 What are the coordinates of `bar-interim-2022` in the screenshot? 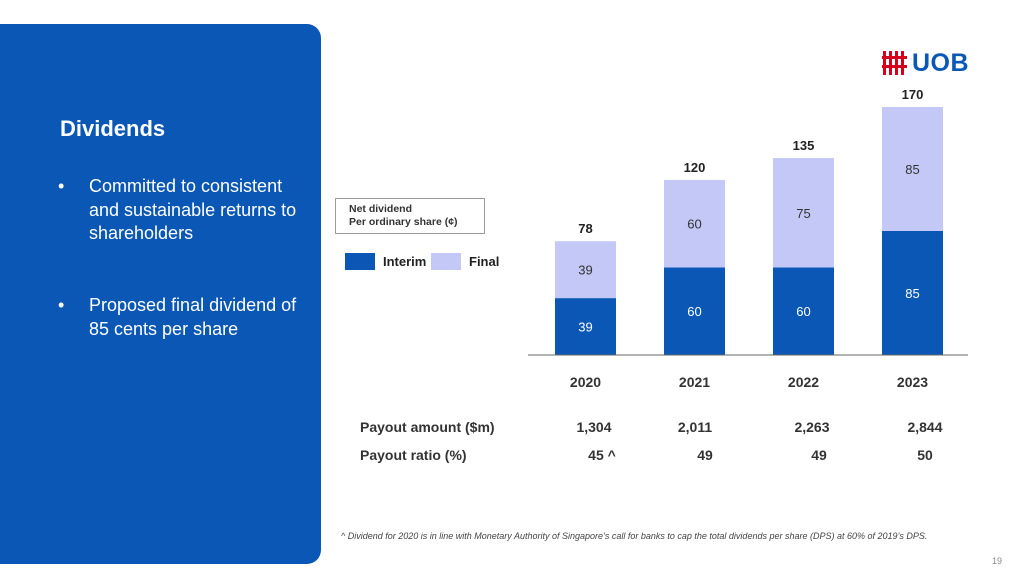 It's located at (803, 311).